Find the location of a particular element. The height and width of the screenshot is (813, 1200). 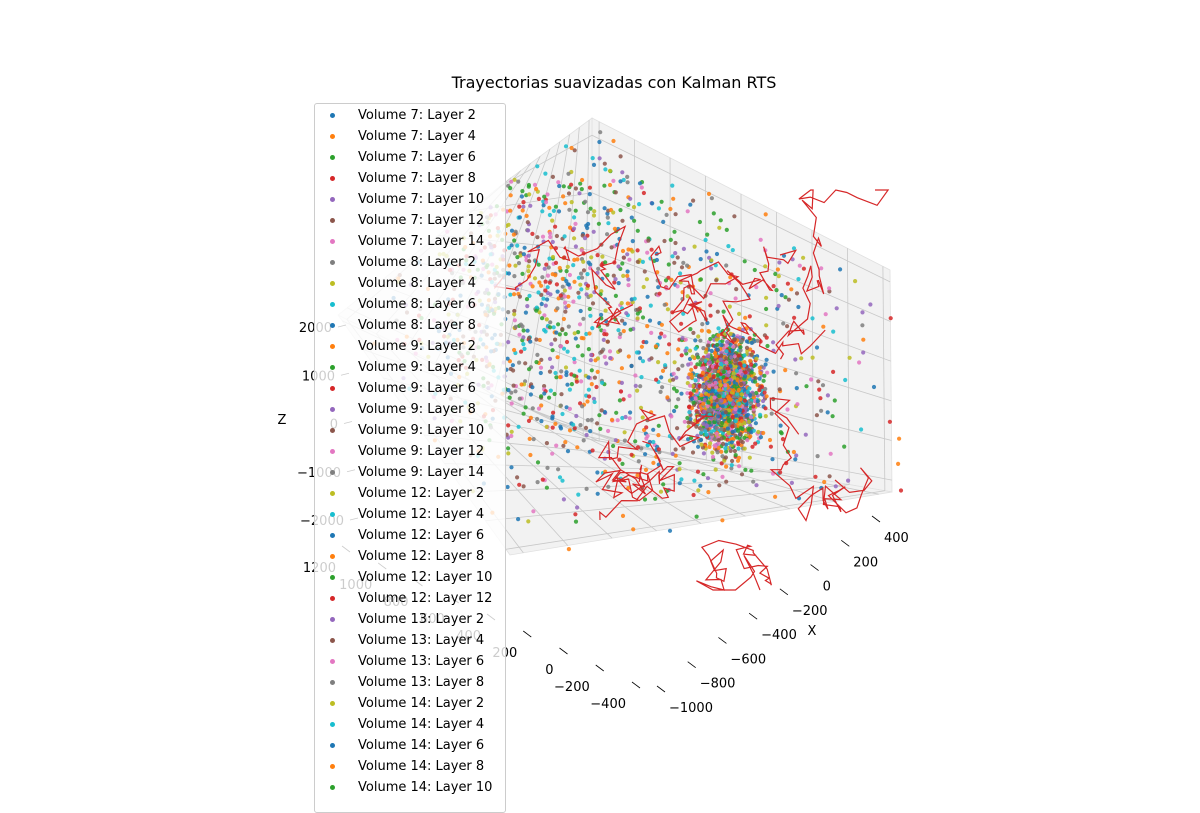

x-tick-mark is located at coordinates (815, 568).